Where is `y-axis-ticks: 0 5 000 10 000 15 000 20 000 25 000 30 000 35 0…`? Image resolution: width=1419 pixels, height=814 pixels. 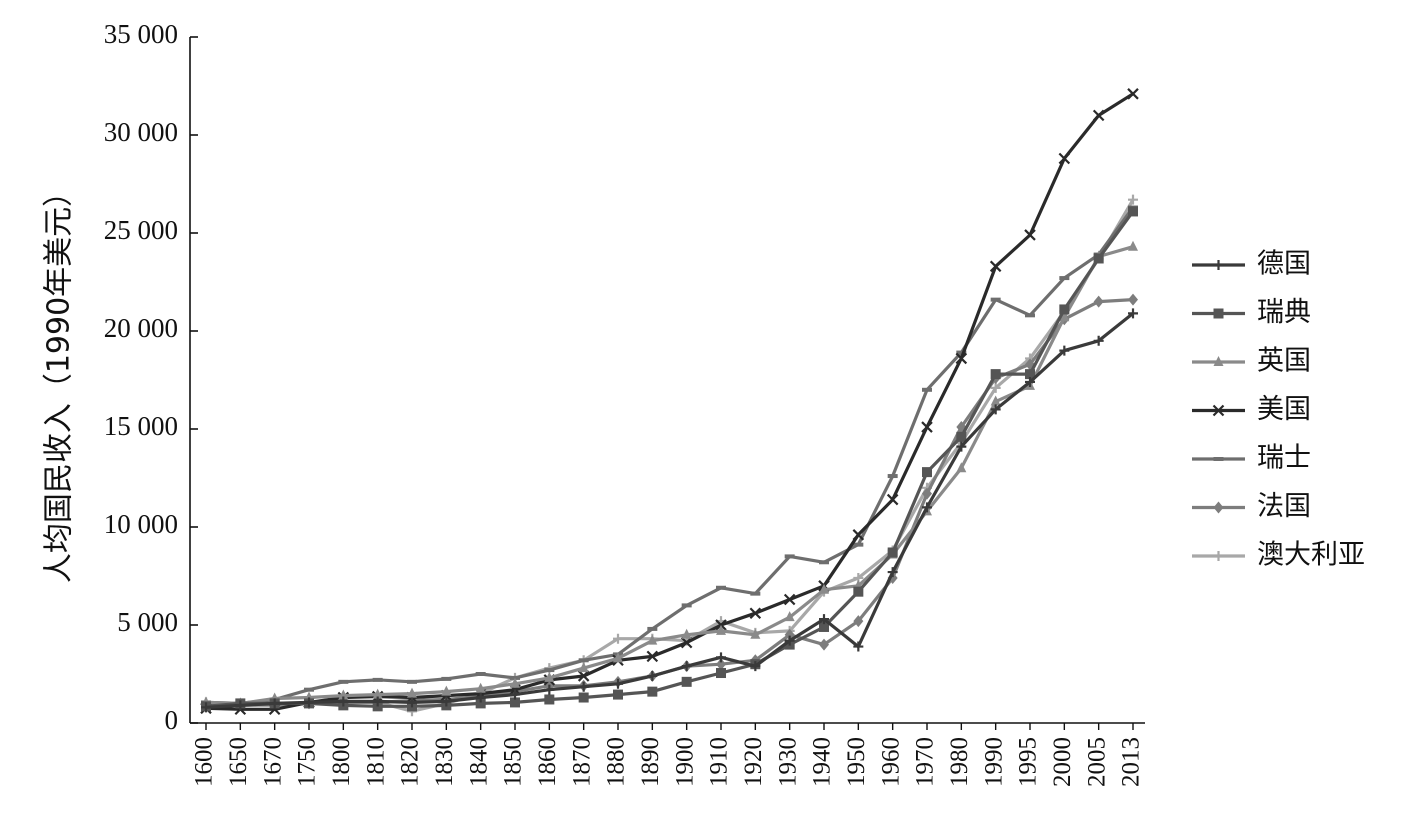
y-axis-ticks: 0 5 000 10 000 15 000 20 000 25 000 30 000 35 0… is located at coordinates (151, 377).